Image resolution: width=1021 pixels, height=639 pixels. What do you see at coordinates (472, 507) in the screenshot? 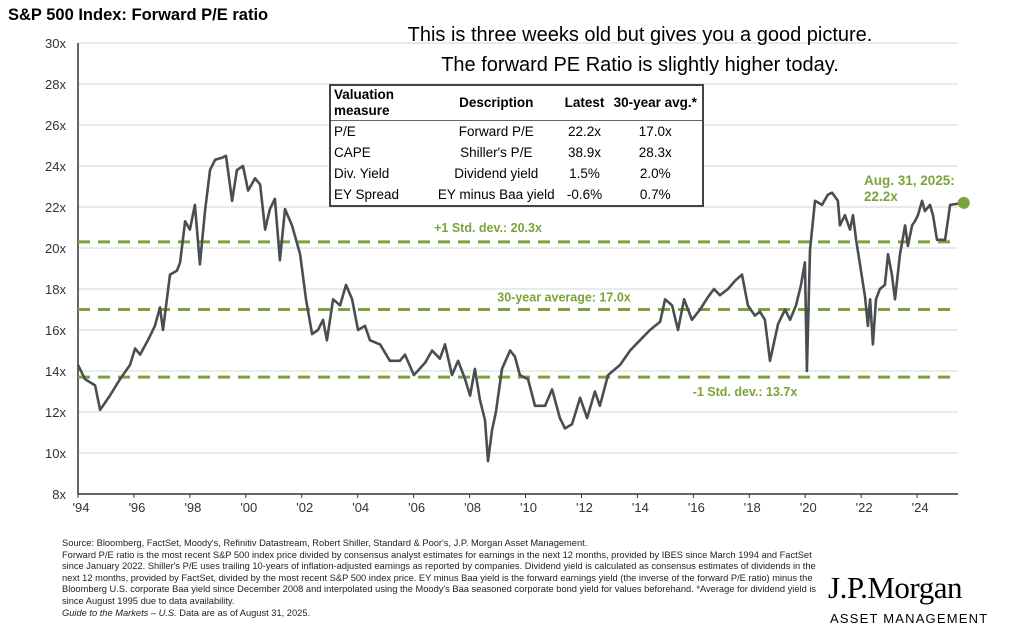
I see `x-tick-label: '08` at bounding box center [472, 507].